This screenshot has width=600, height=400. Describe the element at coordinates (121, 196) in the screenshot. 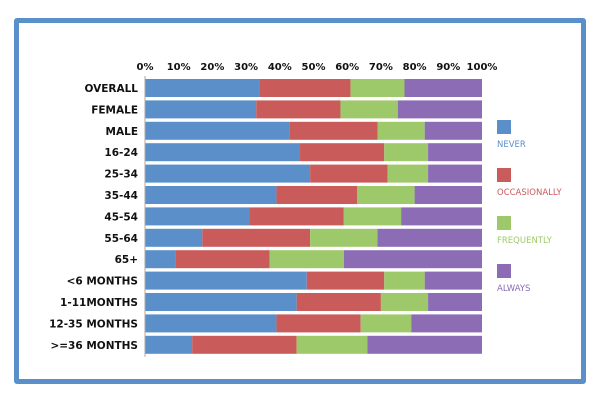

I see `category-label: 35-44` at that location.